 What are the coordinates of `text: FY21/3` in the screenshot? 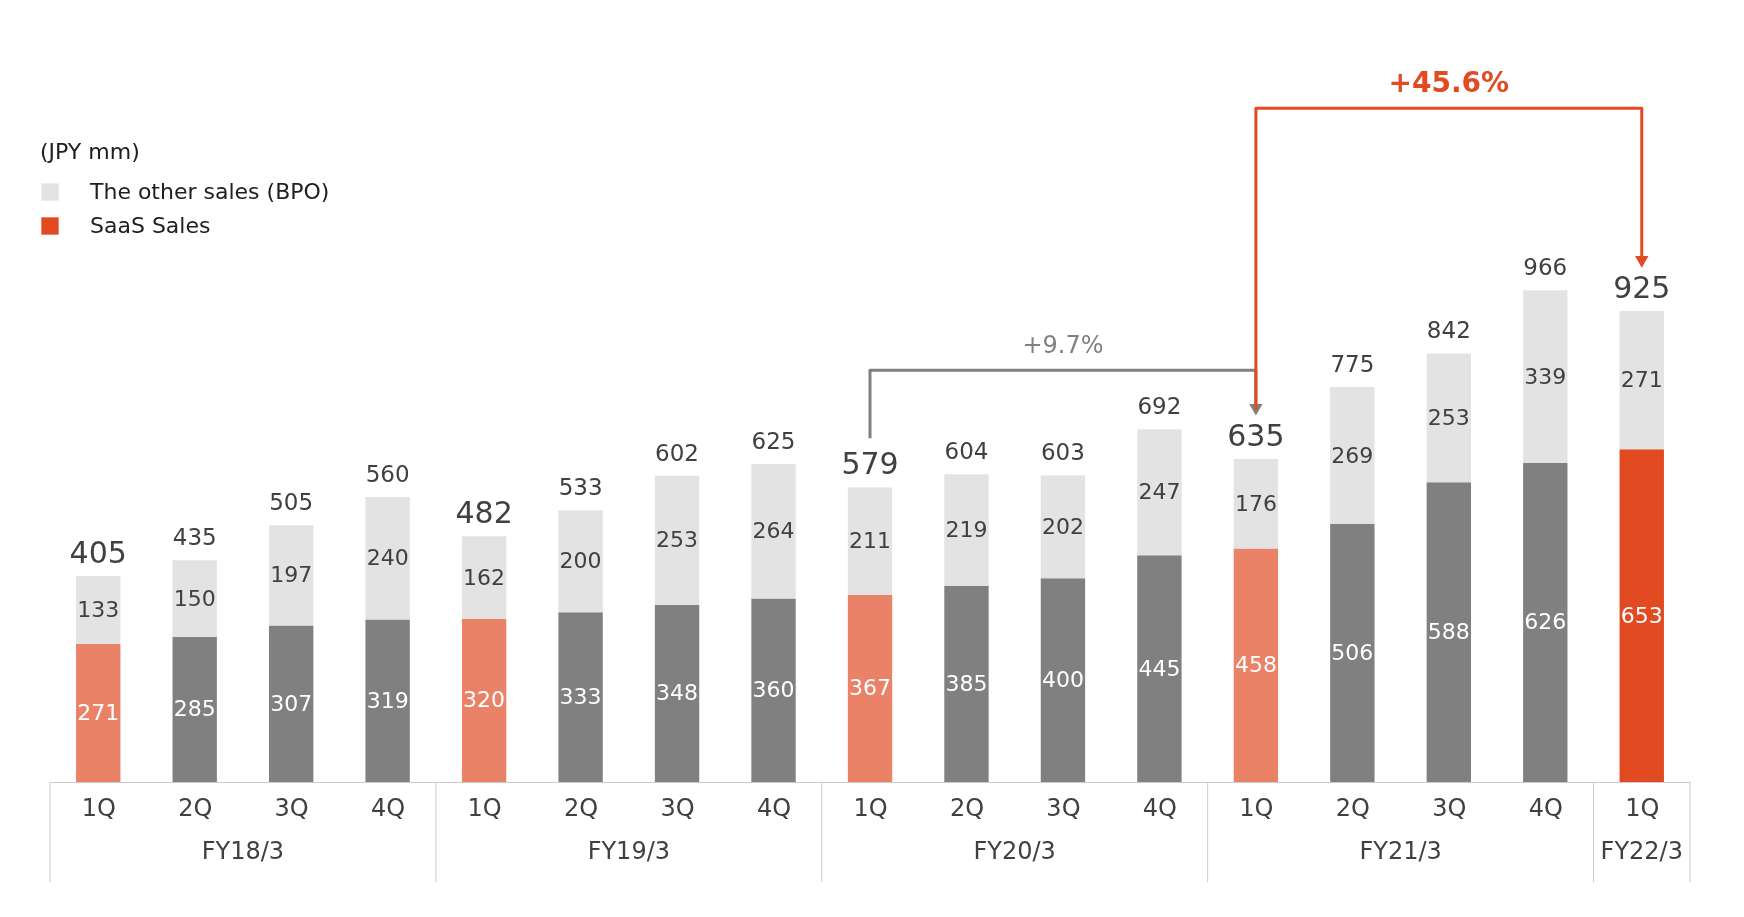 It's located at (1400, 851).